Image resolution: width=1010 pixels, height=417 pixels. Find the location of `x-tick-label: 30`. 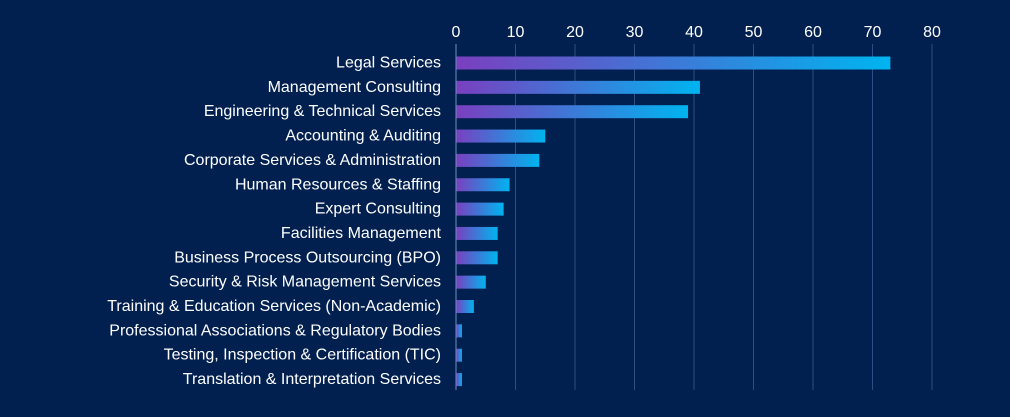

x-tick-label: 30 is located at coordinates (635, 32).